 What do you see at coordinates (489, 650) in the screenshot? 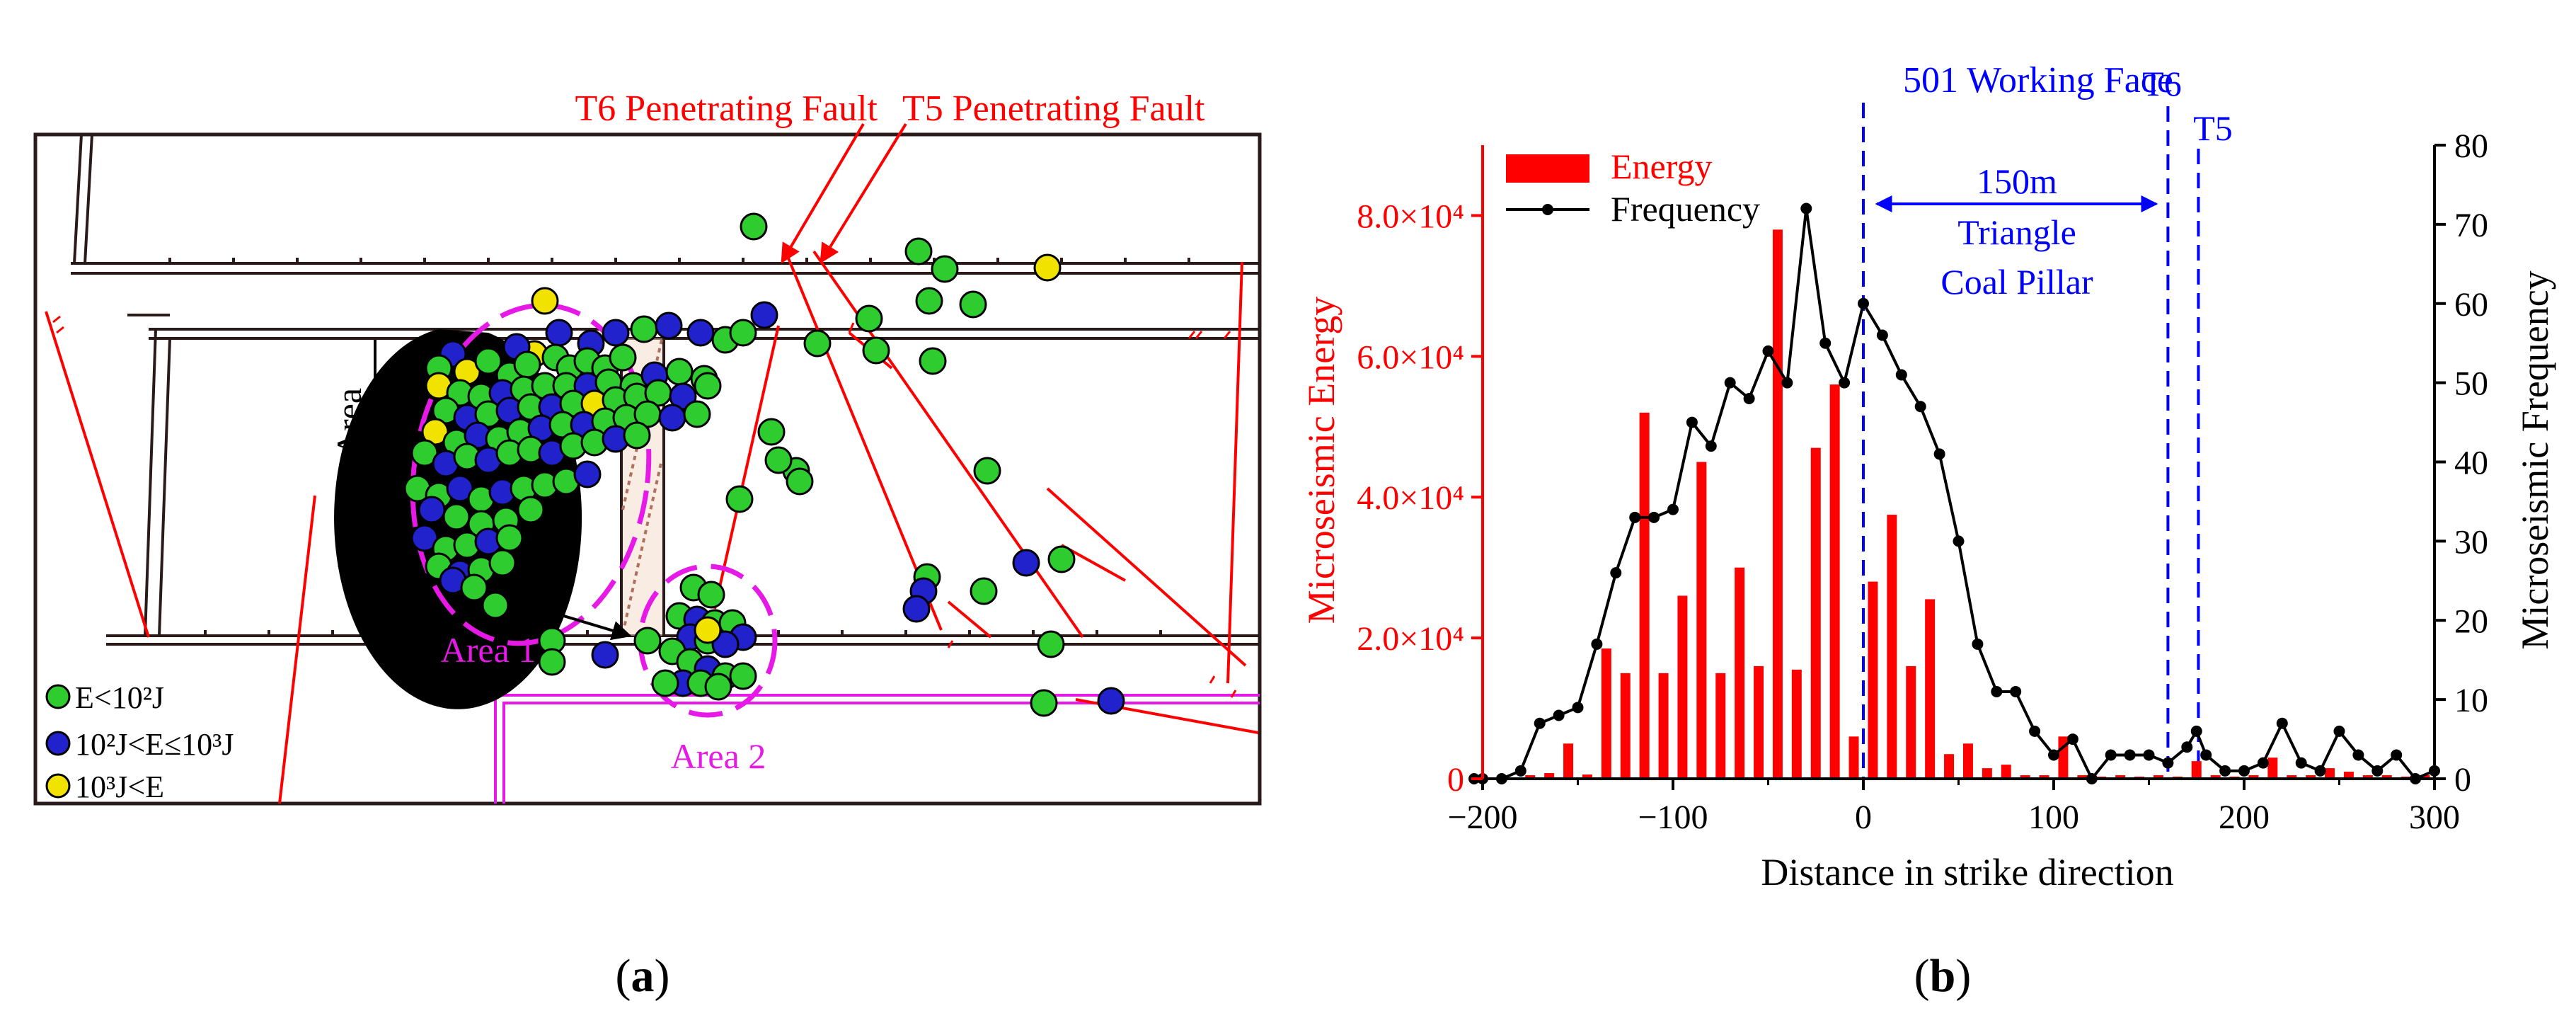
I see `area-1-label: Area 1` at bounding box center [489, 650].